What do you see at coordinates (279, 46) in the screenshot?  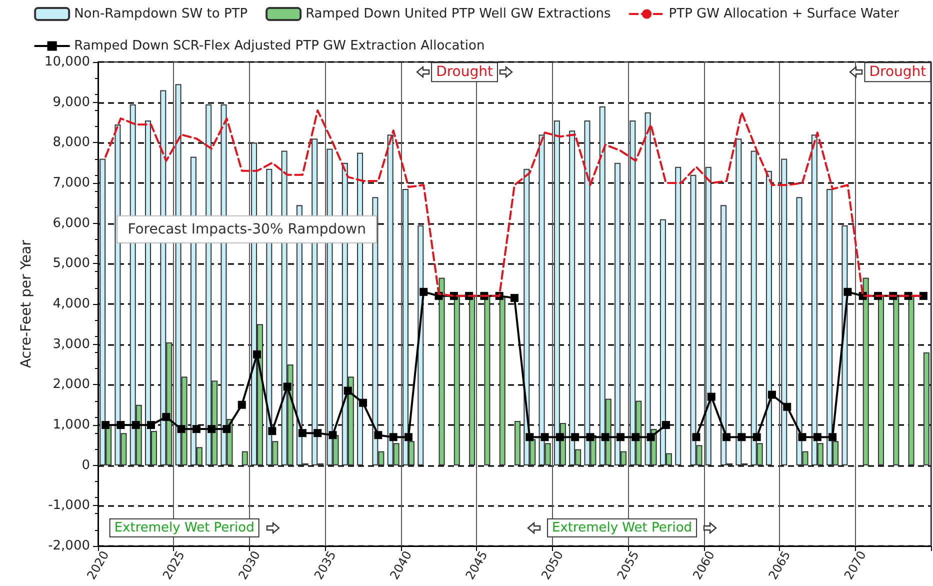 I see `legend-label: Ramped Down SCR-Flex Adjusted PTP GW Extraction Allocation` at bounding box center [279, 46].